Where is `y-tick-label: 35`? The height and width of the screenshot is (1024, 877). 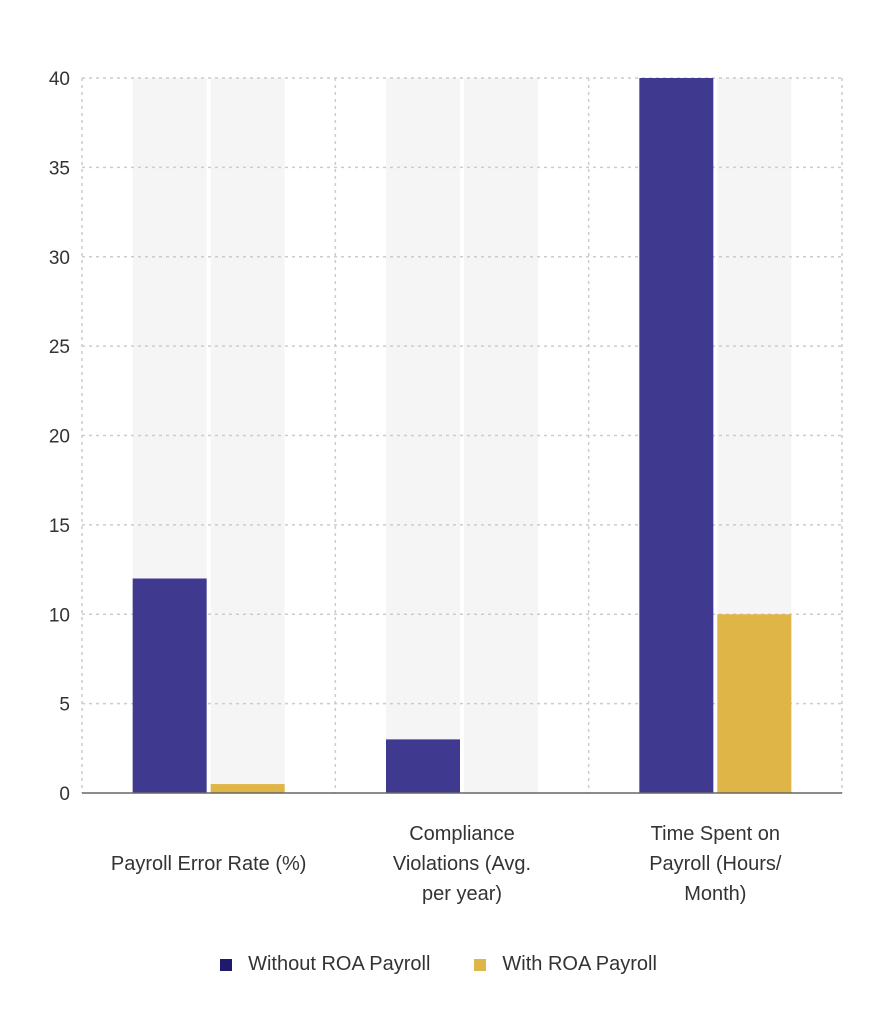 y-tick-label: 35 is located at coordinates (59, 168).